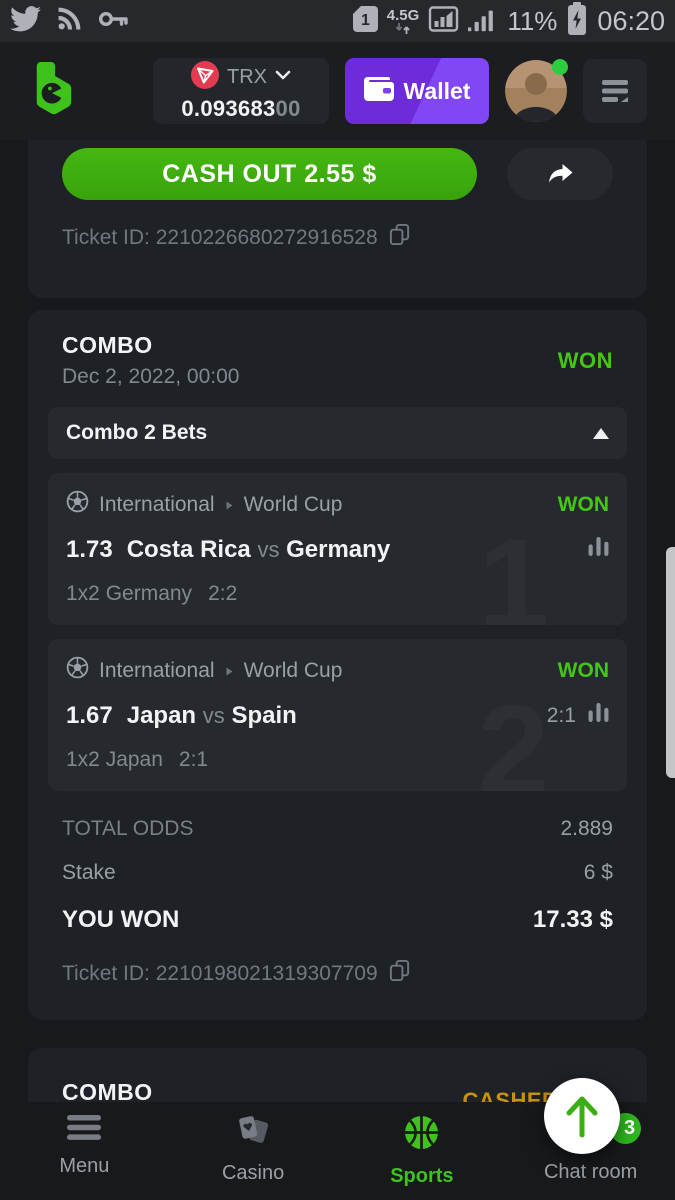 This screenshot has width=675, height=1200. Describe the element at coordinates (513, 735) in the screenshot. I see `bet-leg-number: 2` at that location.